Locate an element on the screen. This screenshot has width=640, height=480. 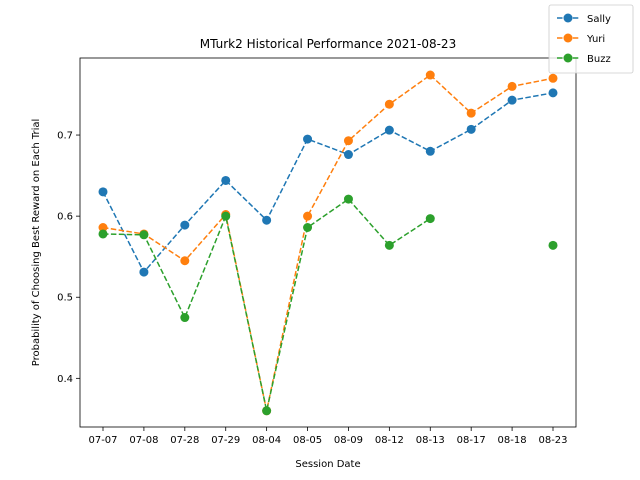
x-tick-label: 08-13 is located at coordinates (430, 440).